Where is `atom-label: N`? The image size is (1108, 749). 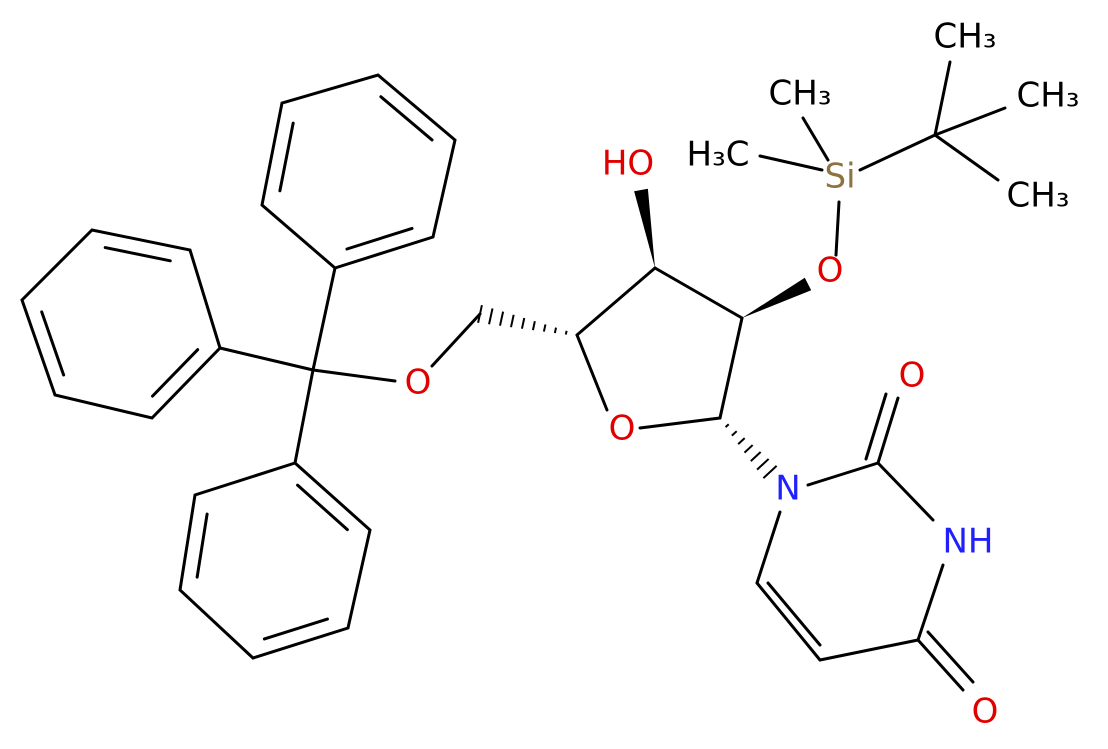 atom-label: N is located at coordinates (787, 489).